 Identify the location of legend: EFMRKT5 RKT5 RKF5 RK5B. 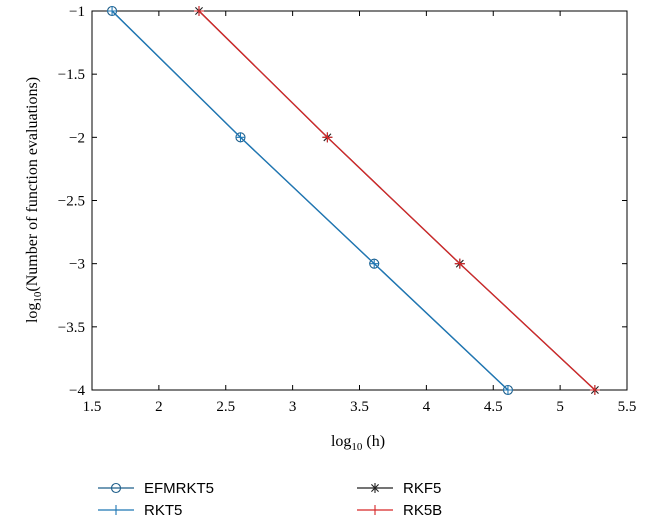
(270, 499).